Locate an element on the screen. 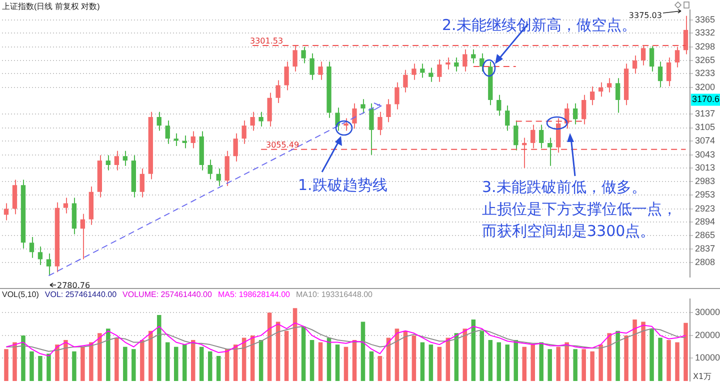 Image resolution: width=720 pixels, height=392 pixels. annotation: VOL: 257461440.00 is located at coordinates (80, 294).